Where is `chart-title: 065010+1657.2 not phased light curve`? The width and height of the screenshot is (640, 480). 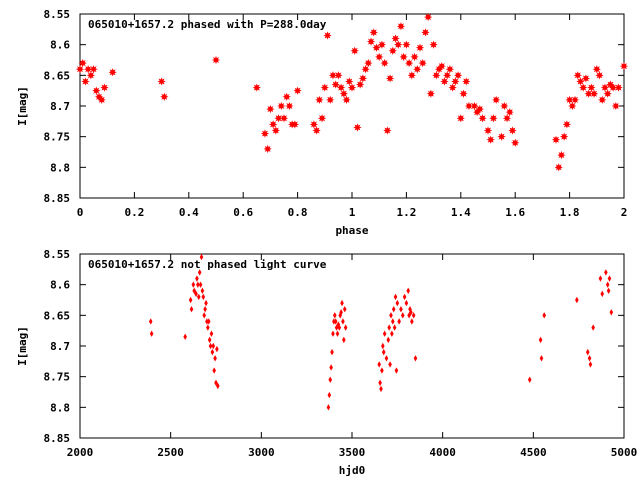
chart-title: 065010+1657.2 not phased light curve is located at coordinates (207, 264).